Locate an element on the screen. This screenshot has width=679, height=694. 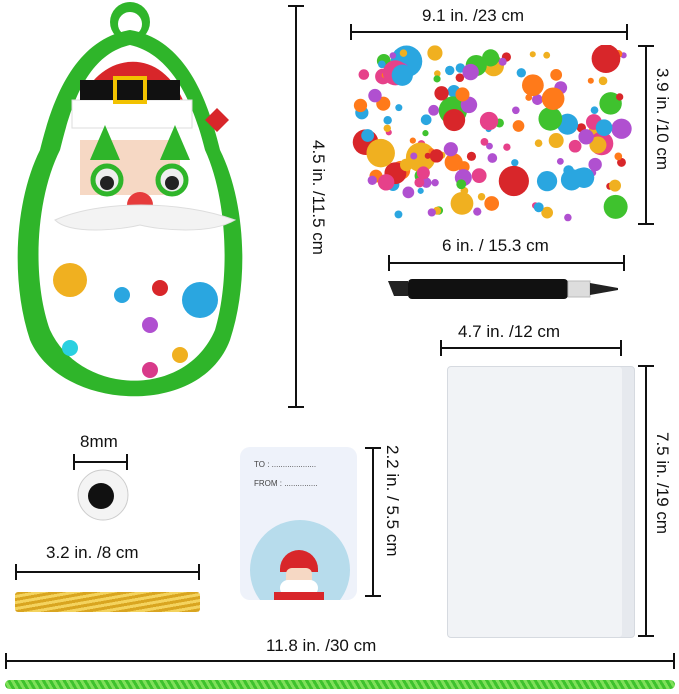
tag-height-line is located at coordinates (373, 522).